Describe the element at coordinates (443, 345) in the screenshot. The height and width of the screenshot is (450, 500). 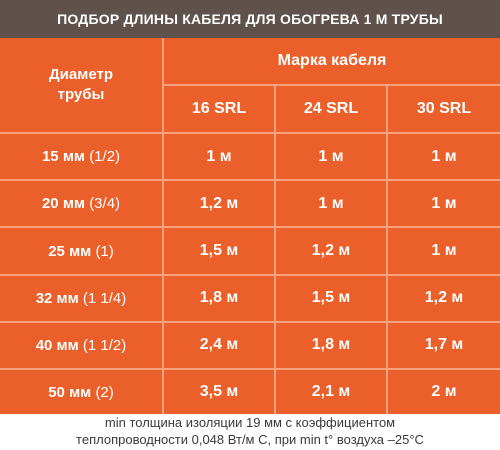
I see `value-cell: 1,7 м` at that location.